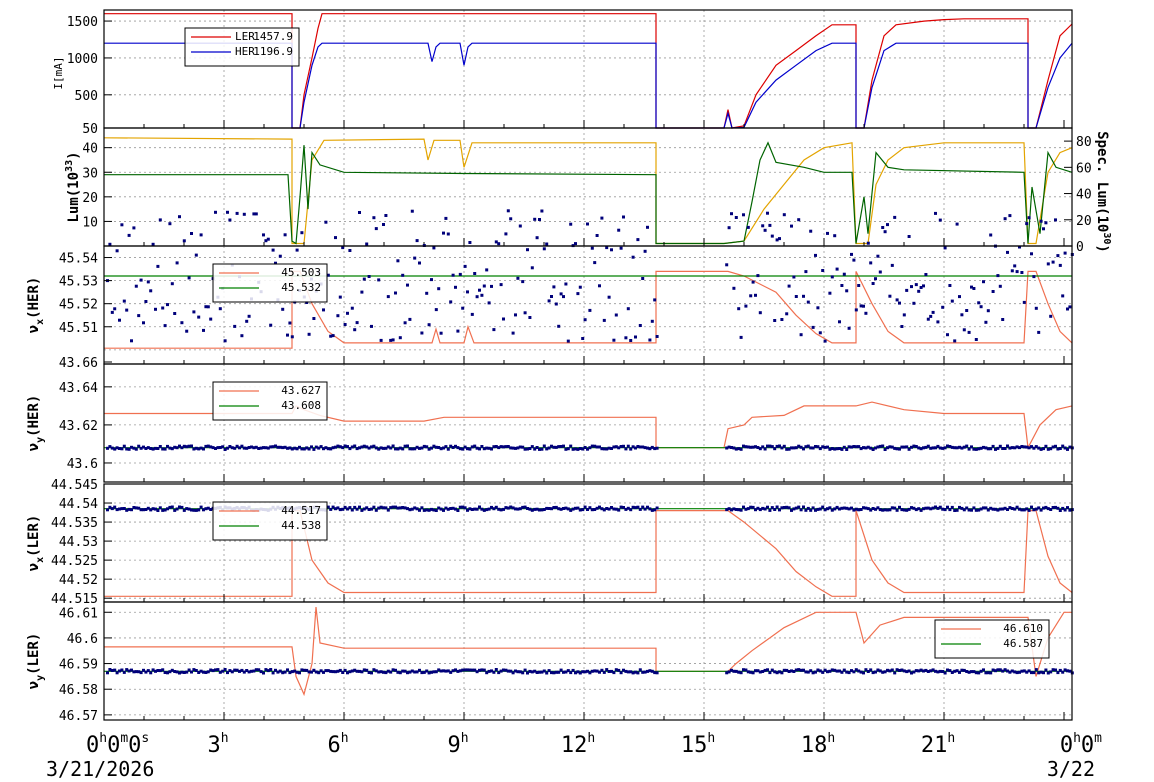 The image size is (1154, 782). I want to click on x-axis: 0h0m0s 3h 6h 9h 12h 15h 18h 21h 0h0m, so click(594, 744).